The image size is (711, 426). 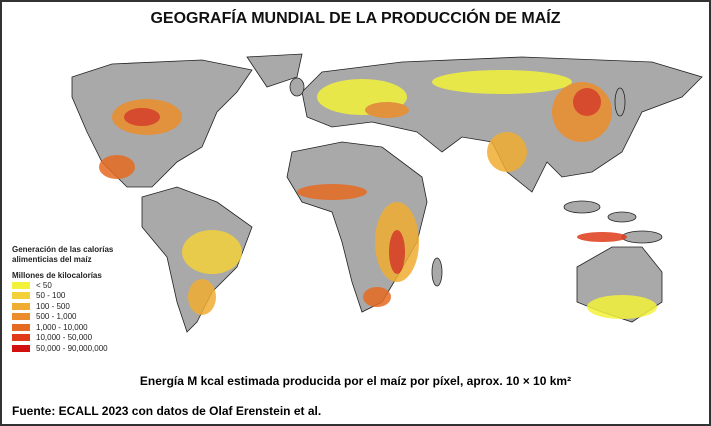 I want to click on legend-label: 1,000 - 10,000, so click(x=62, y=327).